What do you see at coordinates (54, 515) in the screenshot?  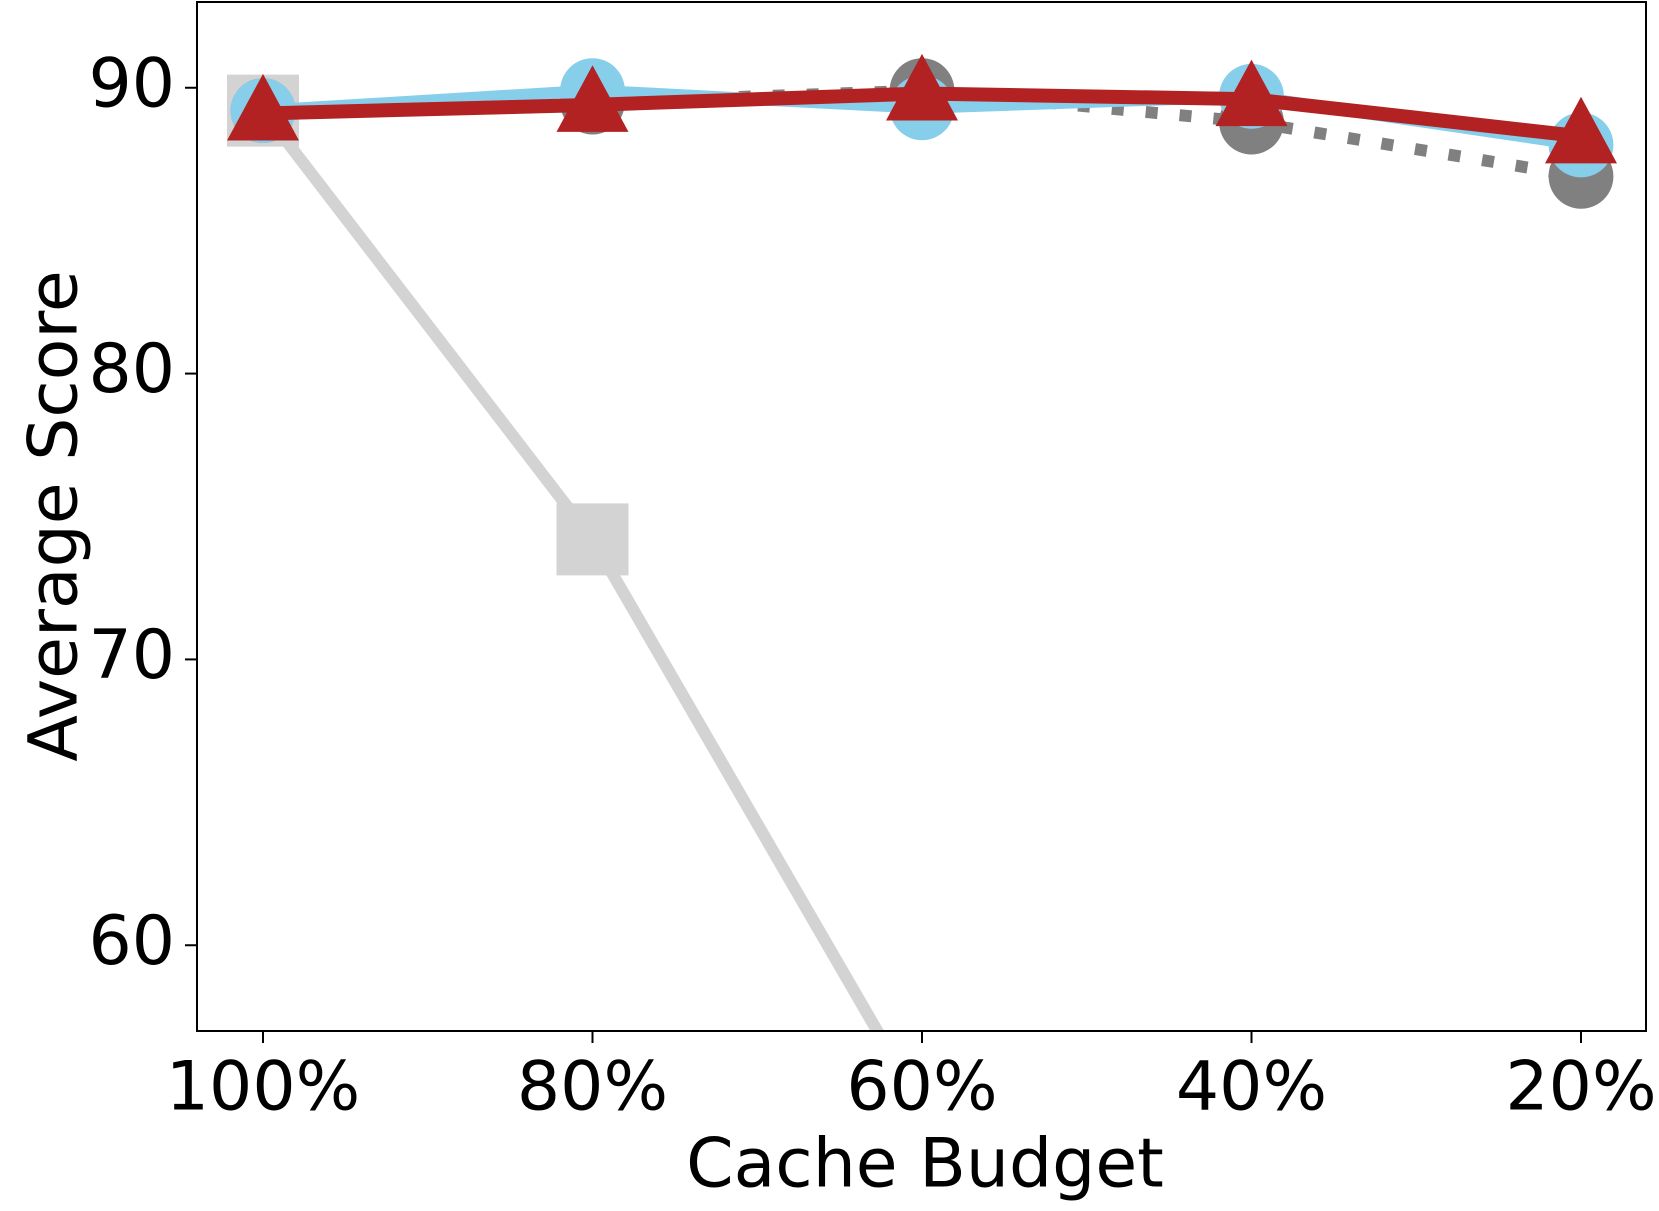 I see `y-axis-label: Average Score` at bounding box center [54, 515].